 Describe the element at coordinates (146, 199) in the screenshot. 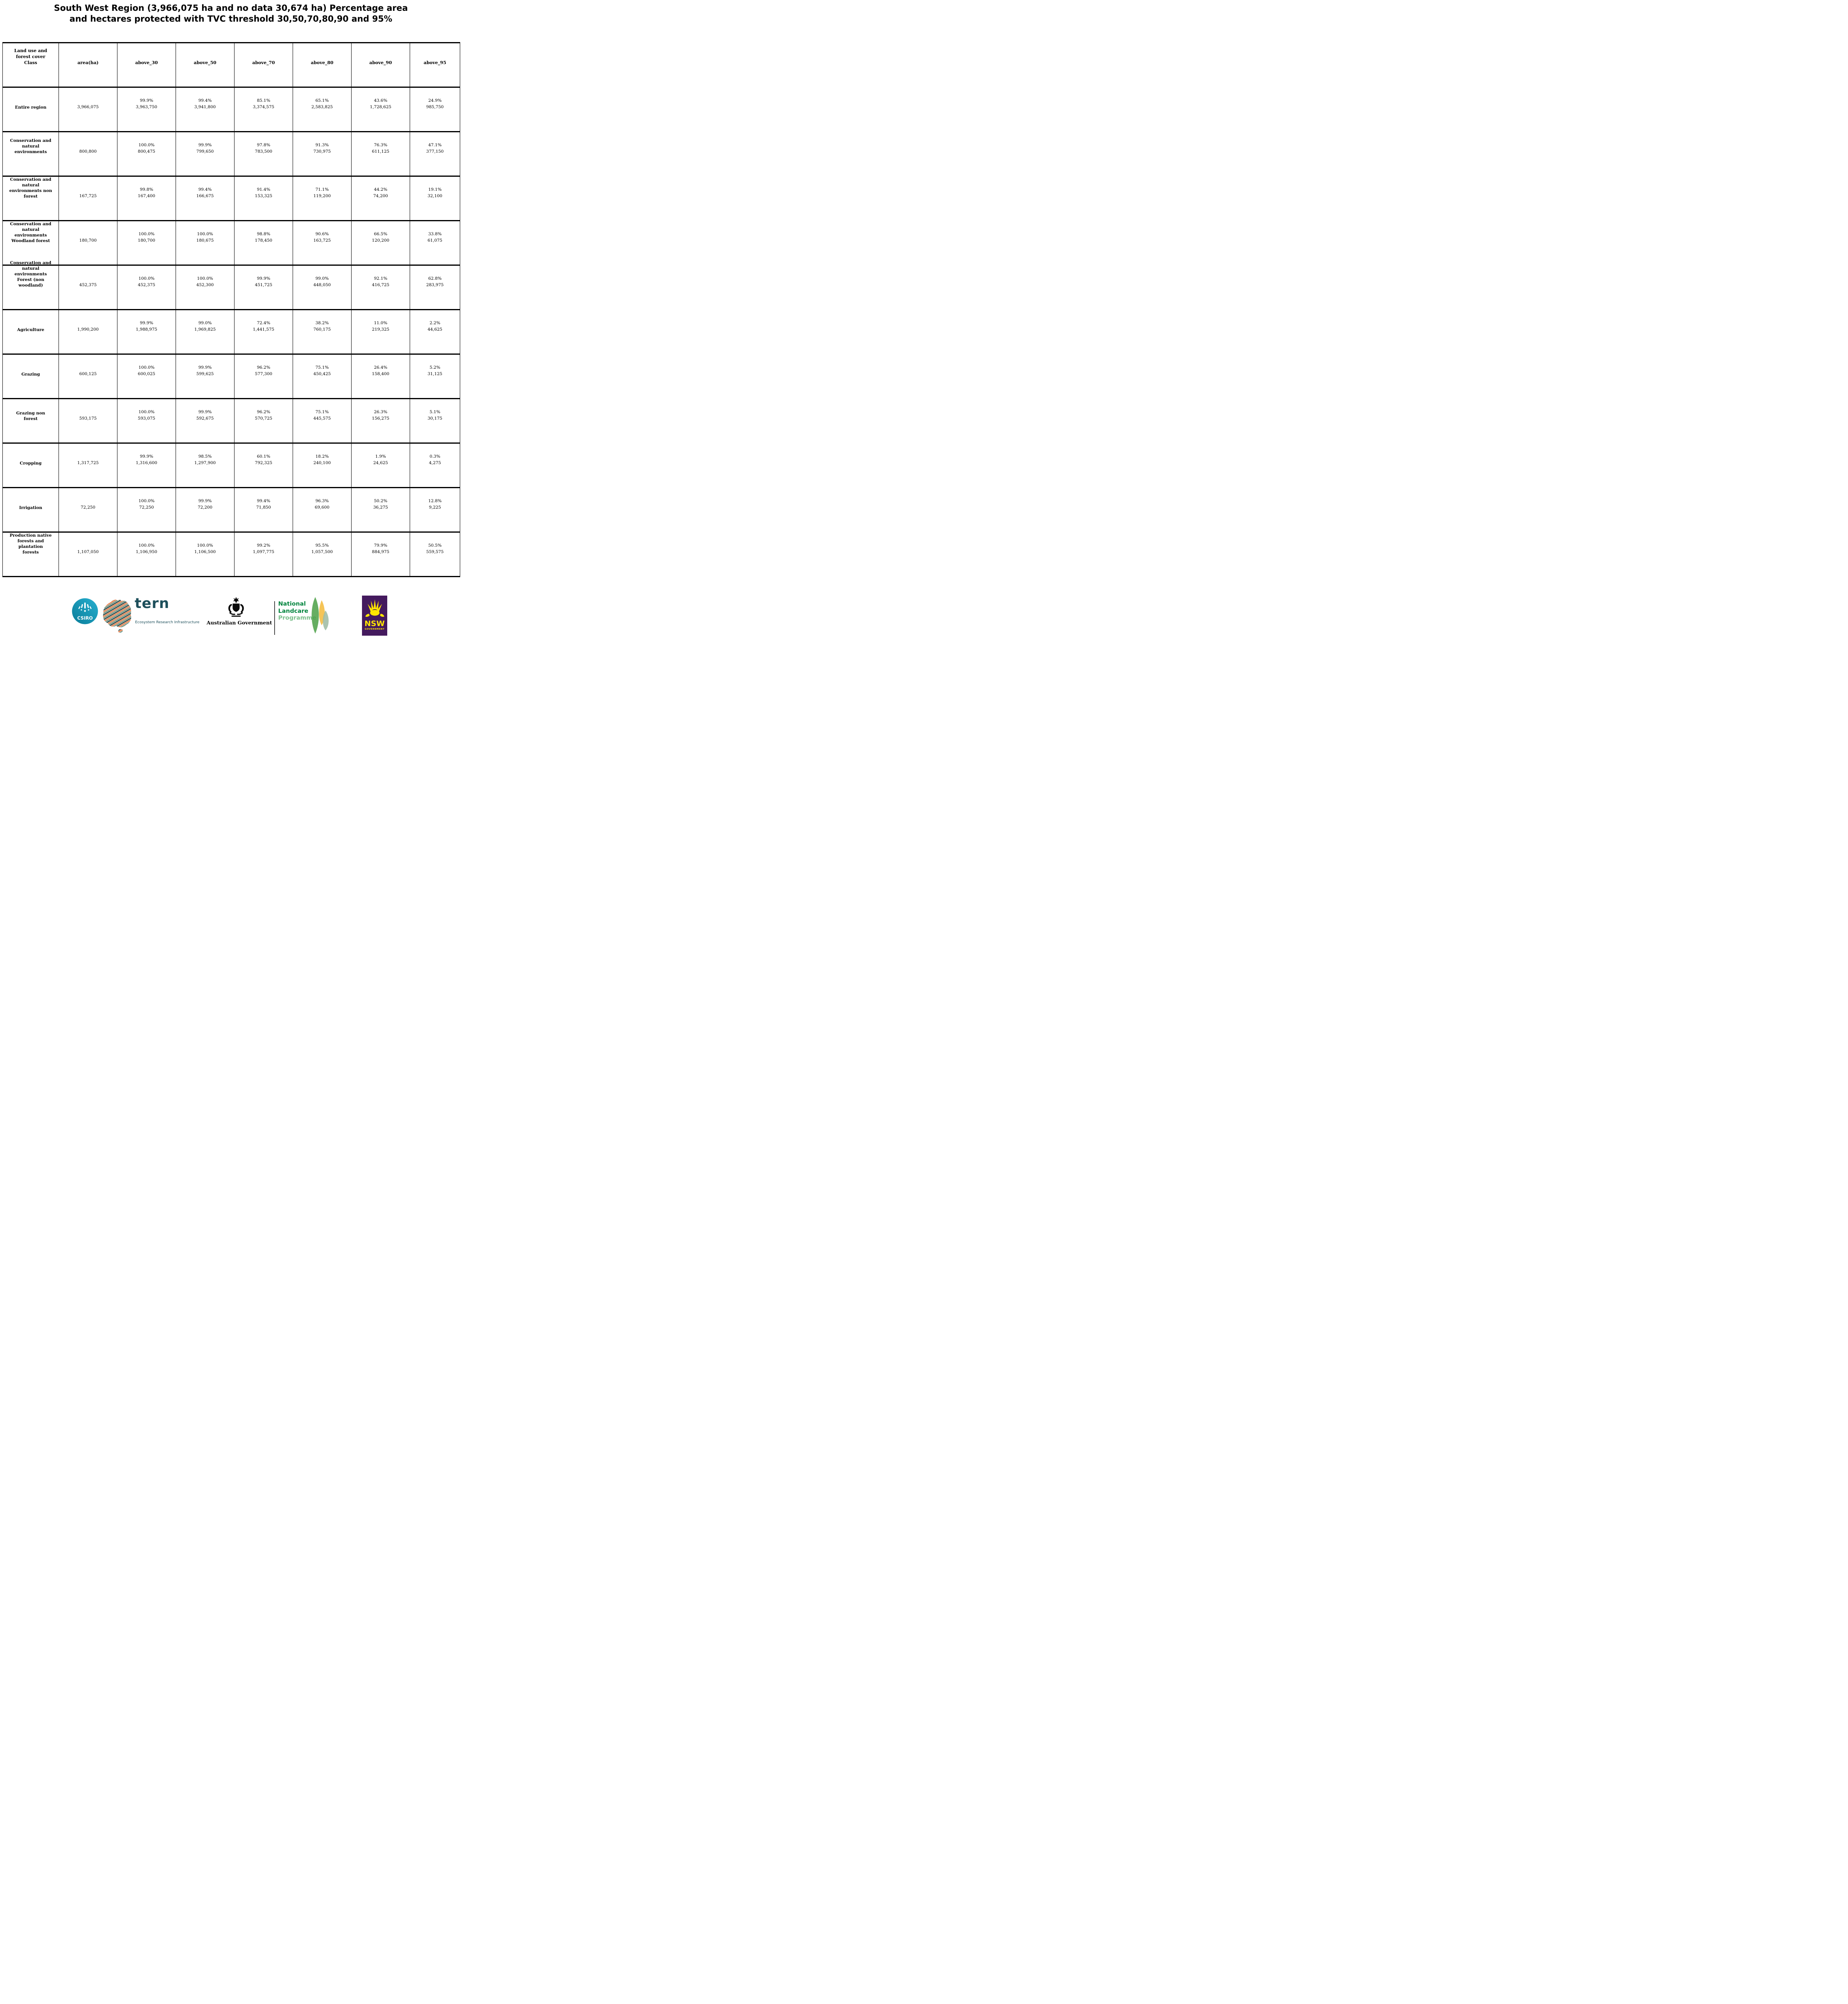

I see `data-cell: 99.8% 167,400` at that location.